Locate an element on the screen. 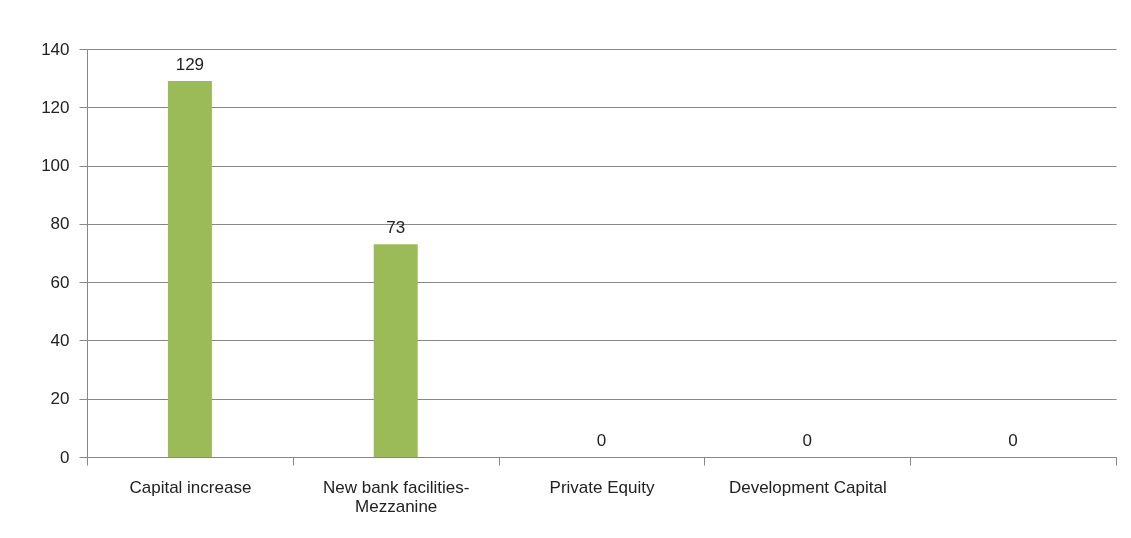 This screenshot has width=1131, height=538. y-tick-label: 0 is located at coordinates (65, 457).